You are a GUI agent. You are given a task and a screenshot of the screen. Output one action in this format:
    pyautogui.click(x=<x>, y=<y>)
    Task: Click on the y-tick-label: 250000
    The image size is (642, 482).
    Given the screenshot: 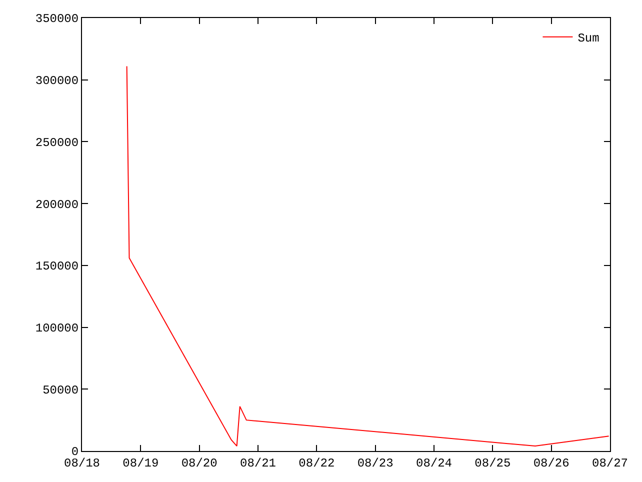 What is the action you would take?
    pyautogui.click(x=57, y=143)
    